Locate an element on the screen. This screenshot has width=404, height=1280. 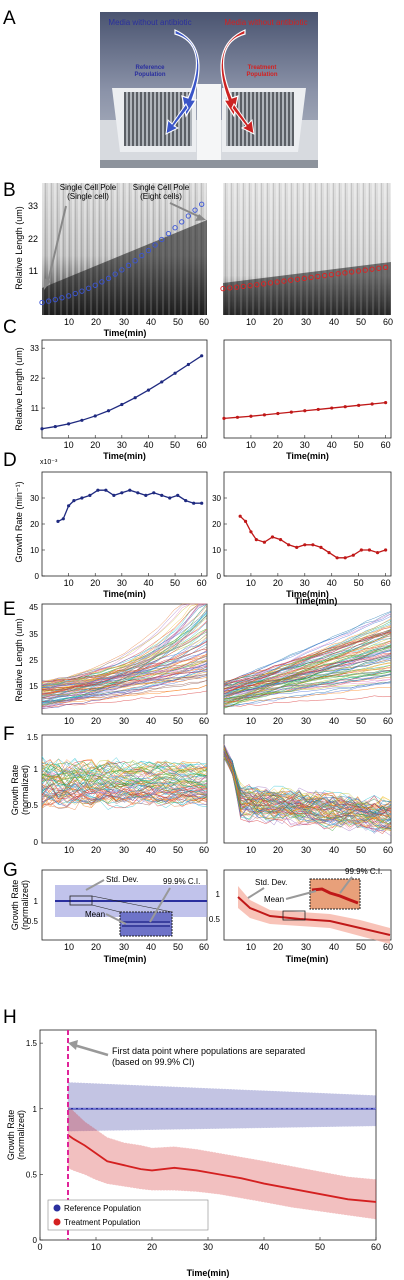
y-tick-label: 10 is located at coordinates (216, 550).